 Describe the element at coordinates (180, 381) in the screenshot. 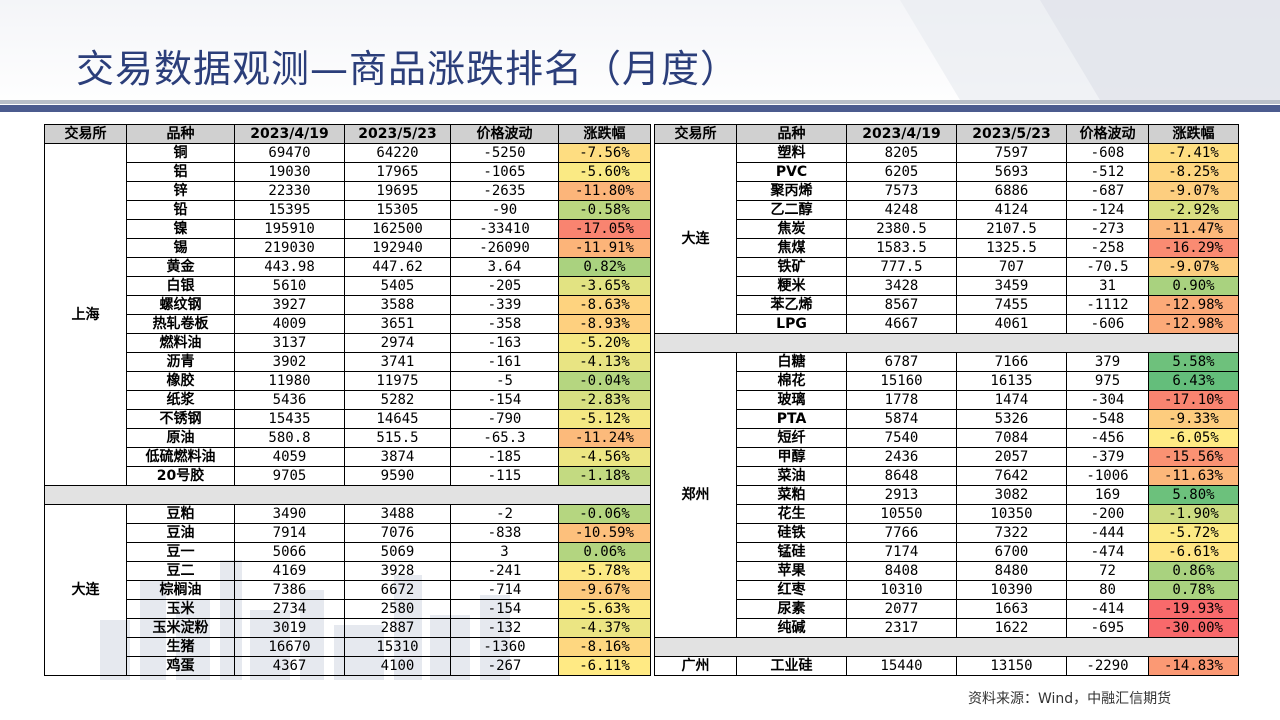

I see `commodity-name-cell: 橡胶` at that location.